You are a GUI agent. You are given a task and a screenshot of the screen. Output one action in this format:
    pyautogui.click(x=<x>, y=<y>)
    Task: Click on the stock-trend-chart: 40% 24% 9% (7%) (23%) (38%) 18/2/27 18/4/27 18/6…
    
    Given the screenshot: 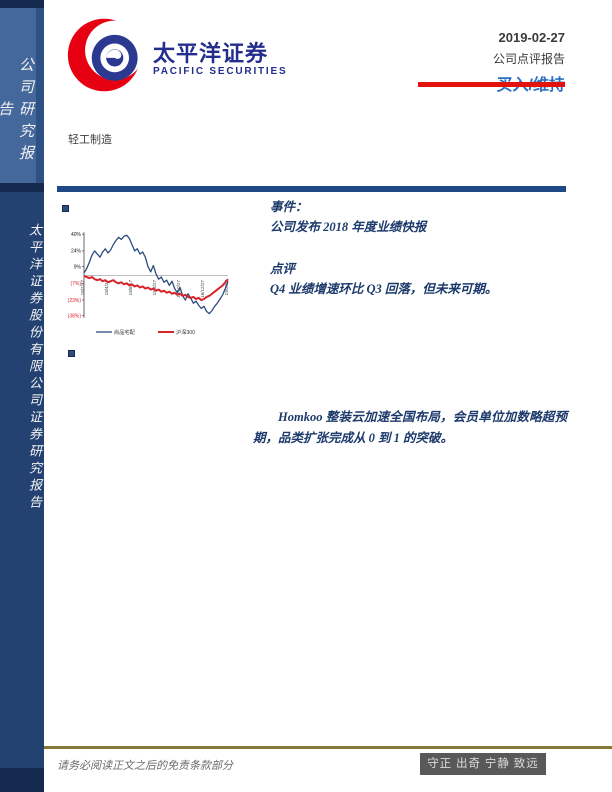 What is the action you would take?
    pyautogui.click(x=147, y=282)
    